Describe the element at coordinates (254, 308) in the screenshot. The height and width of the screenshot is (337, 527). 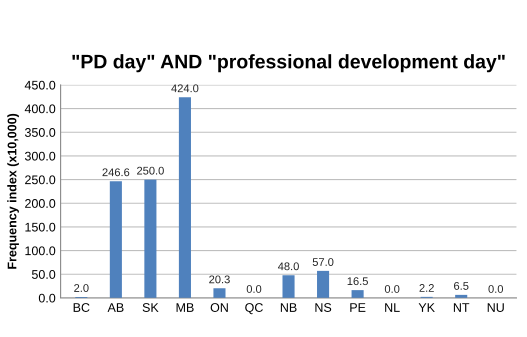
I see `x-tick-label: QC` at that location.